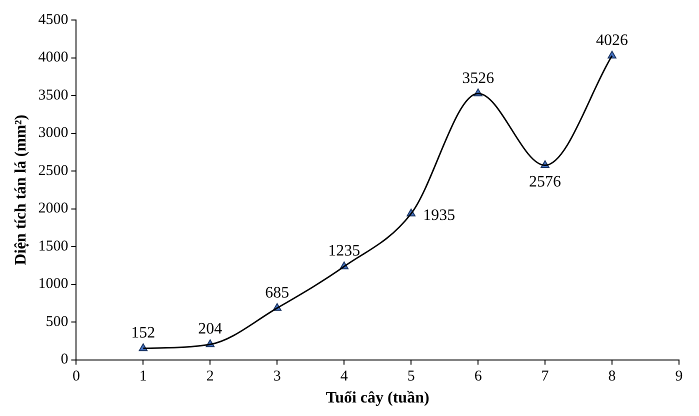 The image size is (699, 416). What do you see at coordinates (378, 398) in the screenshot?
I see `x-axis-title: Tuổi cây (tuần)` at bounding box center [378, 398].